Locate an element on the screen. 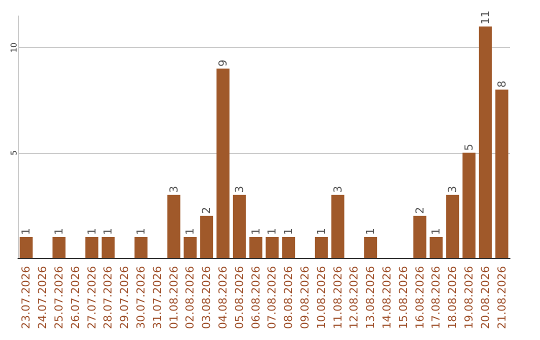 This screenshot has height=340, width=540. x-tick-label: 07.08.2026 is located at coordinates (272, 298).